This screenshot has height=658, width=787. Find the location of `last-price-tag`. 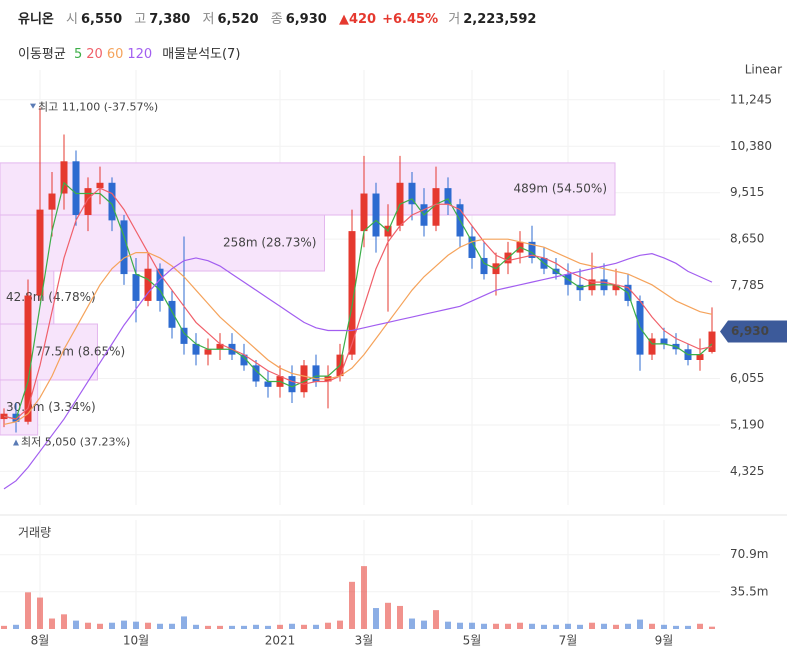

last-price-tag is located at coordinates (753, 331).